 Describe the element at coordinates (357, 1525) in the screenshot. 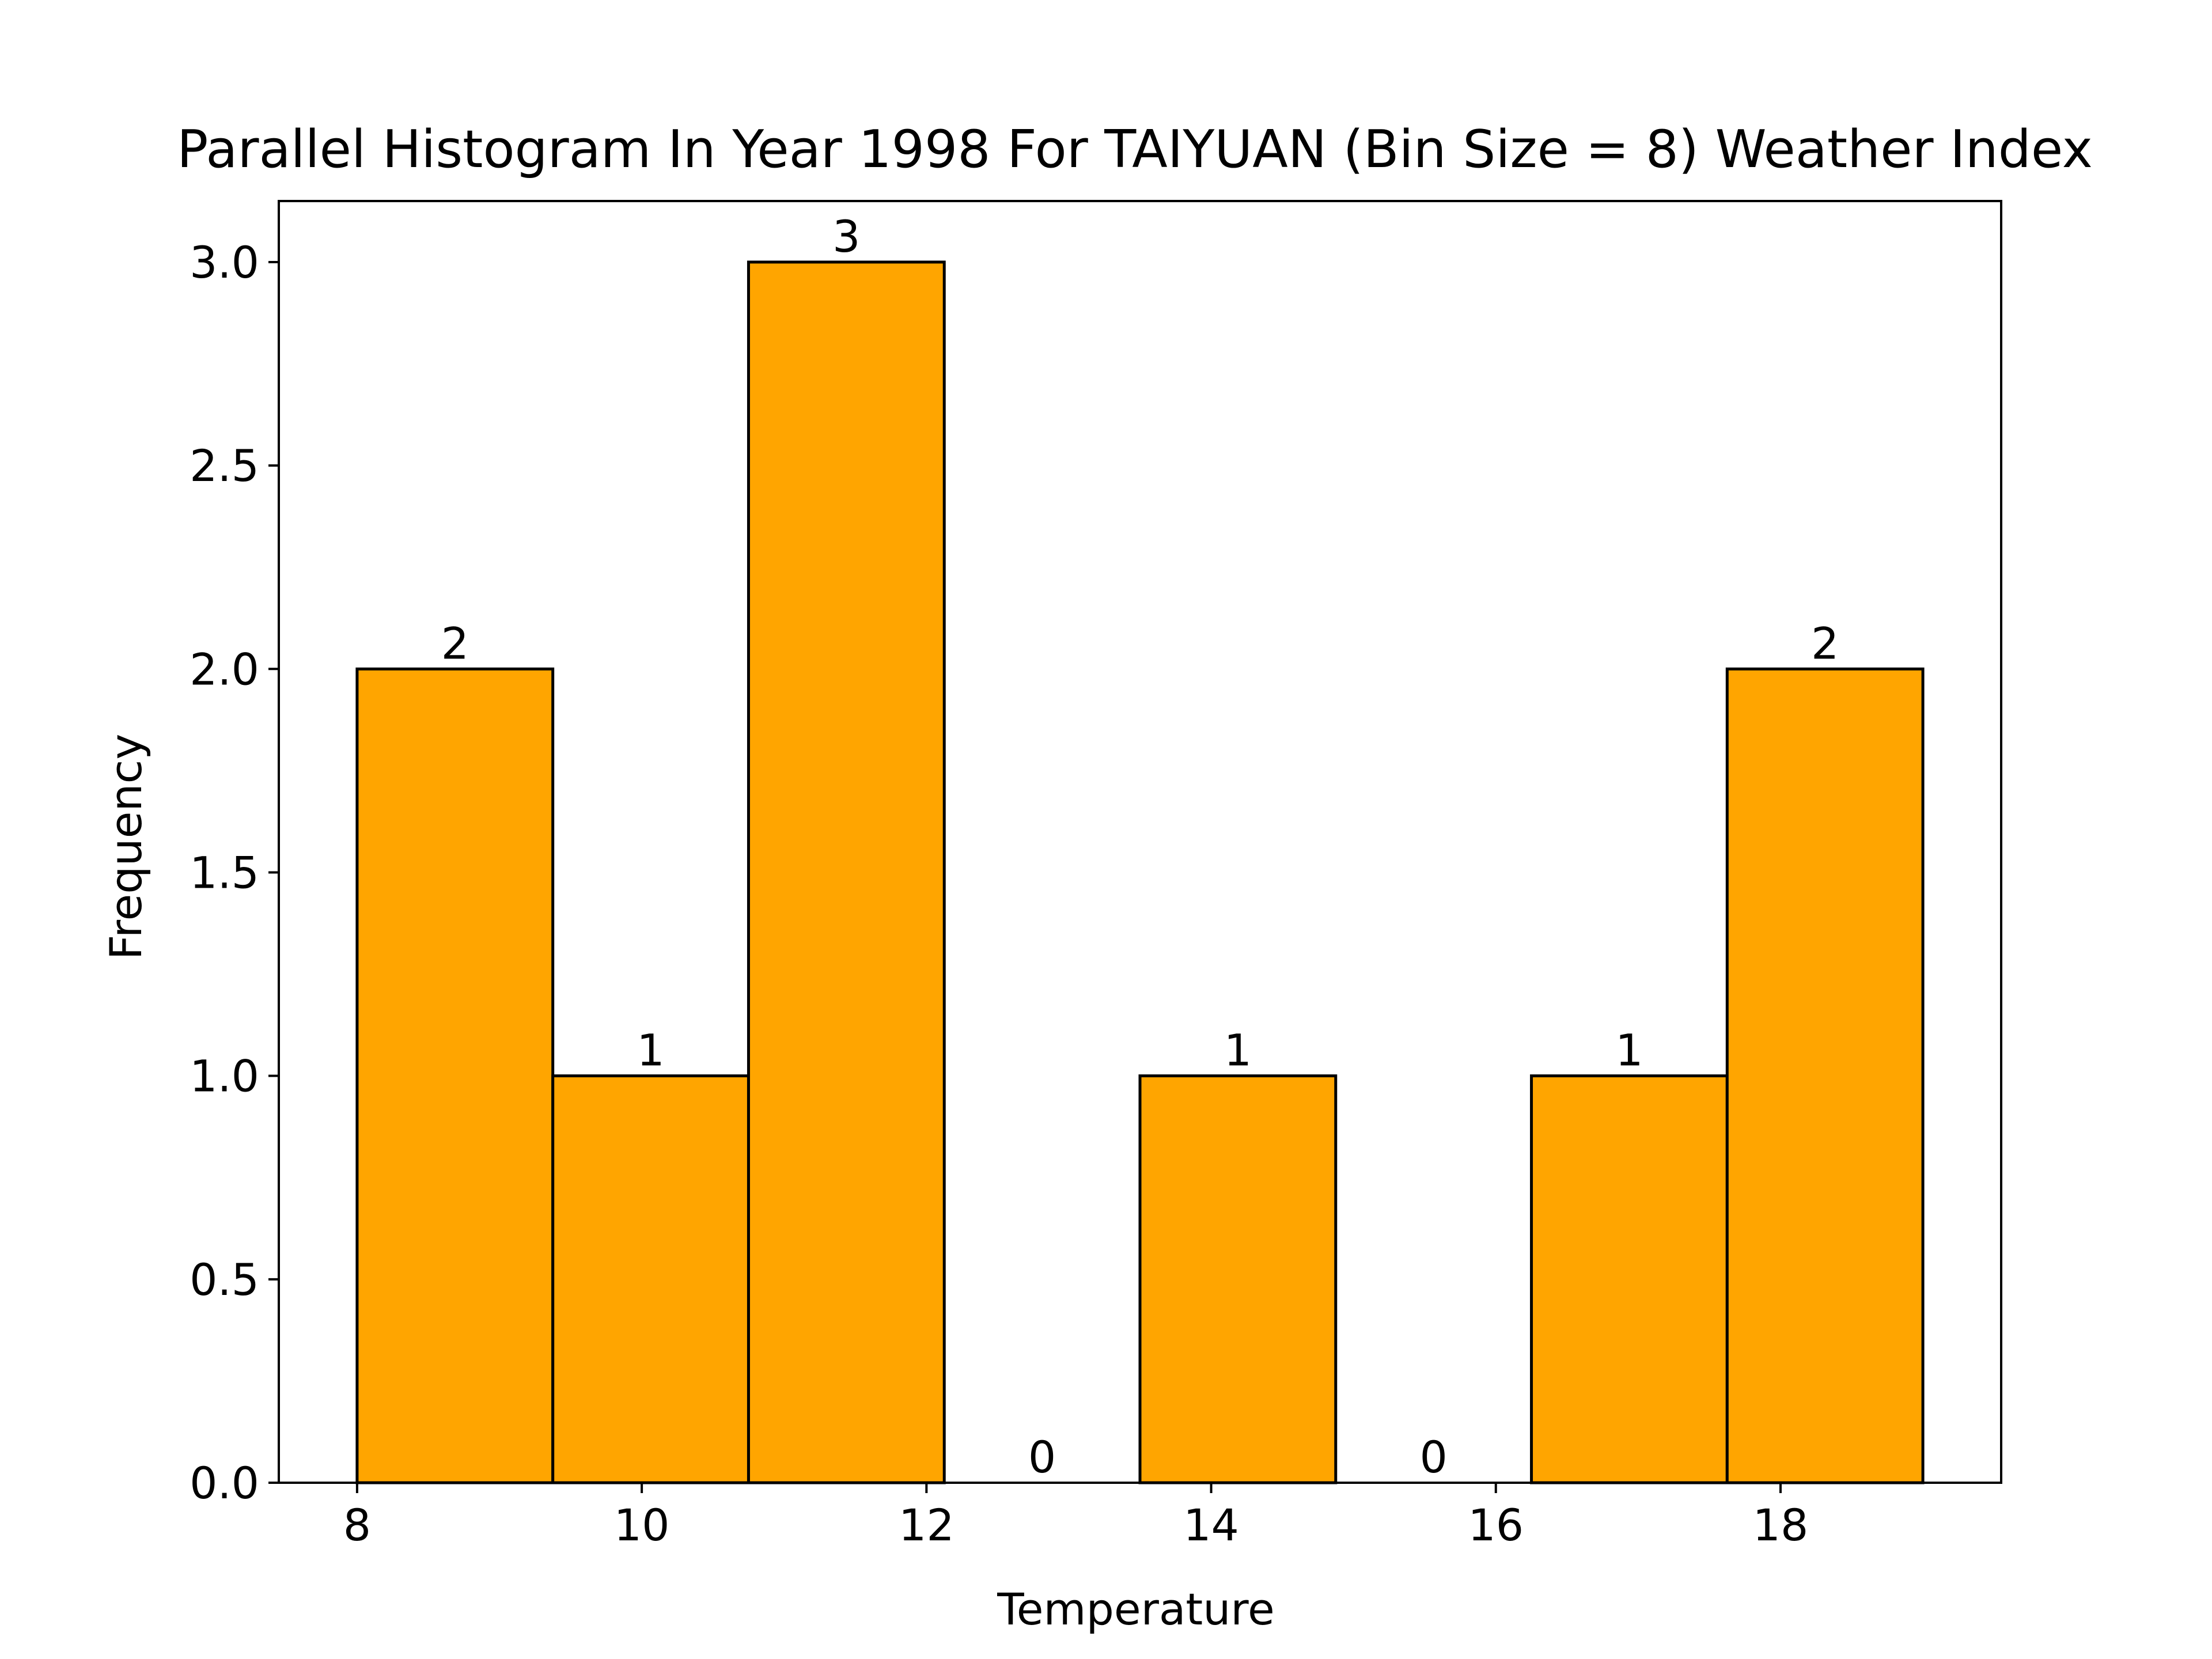

I see `x-tick-label: 8` at that location.